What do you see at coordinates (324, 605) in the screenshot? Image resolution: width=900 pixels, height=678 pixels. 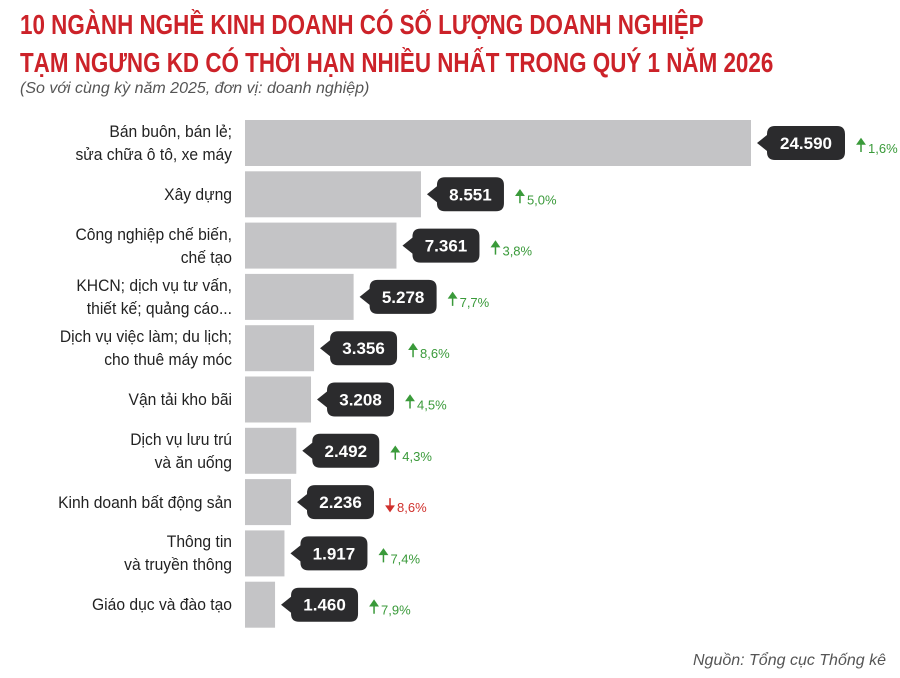 I see `value-label: 1.460` at bounding box center [324, 605].